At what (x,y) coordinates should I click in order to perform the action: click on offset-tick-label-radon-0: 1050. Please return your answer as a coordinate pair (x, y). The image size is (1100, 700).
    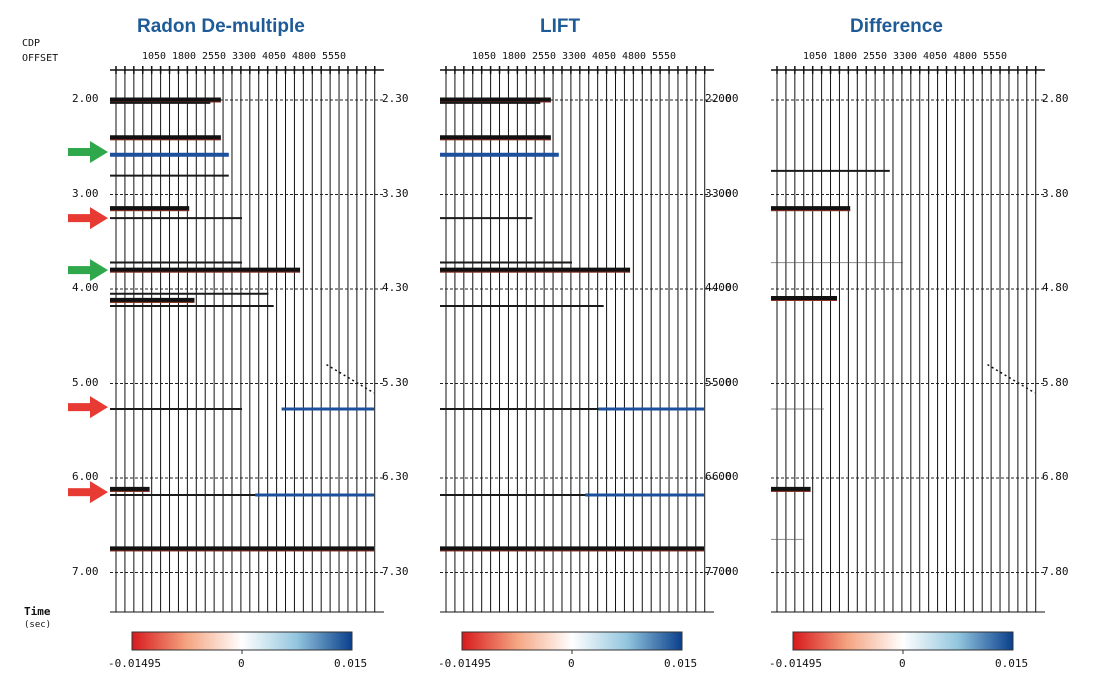
    Looking at the image, I should click on (154, 56).